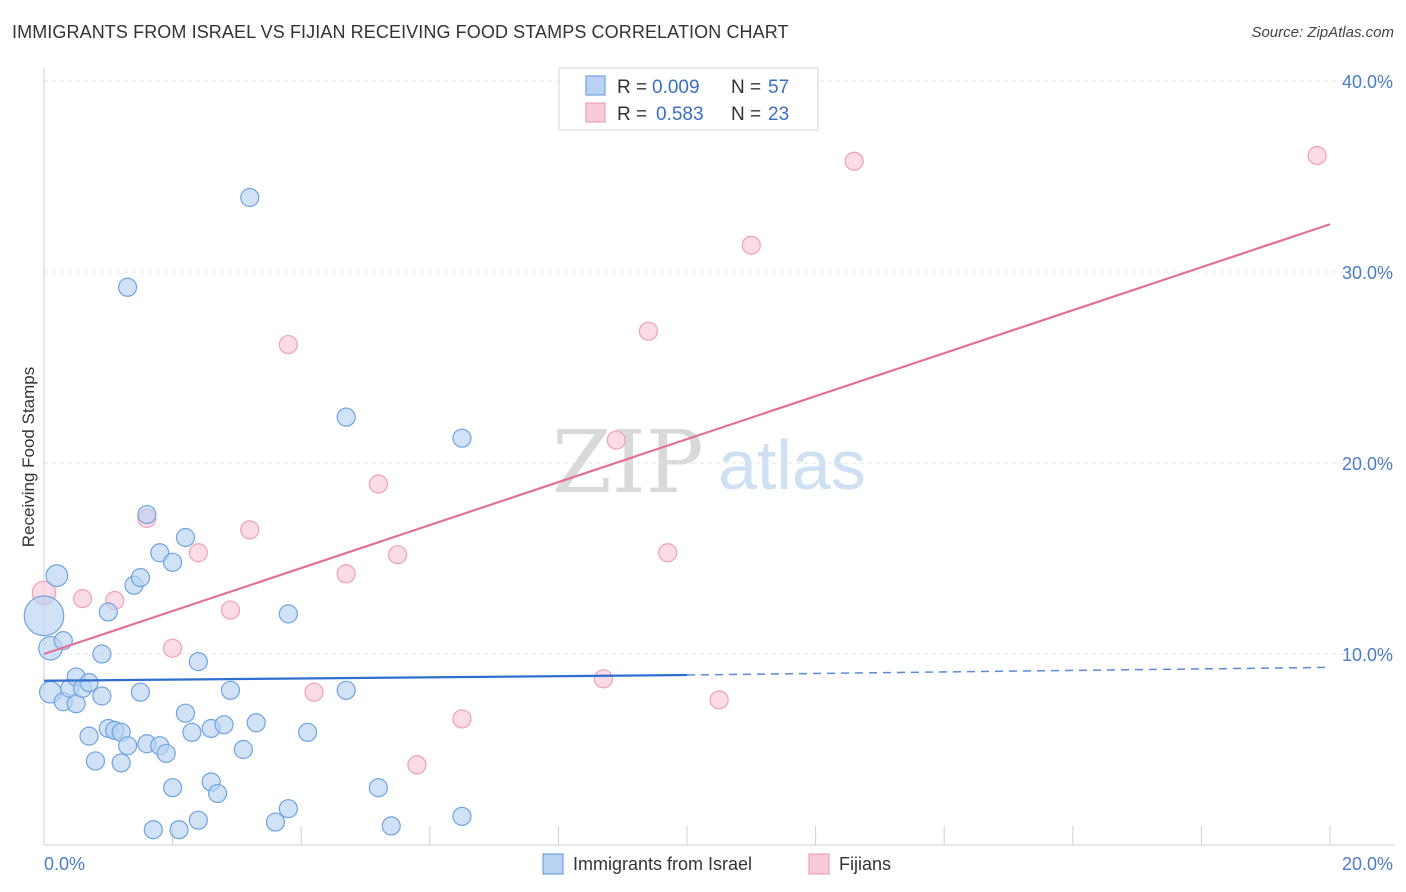  I want to click on bottom-legend-label-fijians: Fijians, so click(865, 864).